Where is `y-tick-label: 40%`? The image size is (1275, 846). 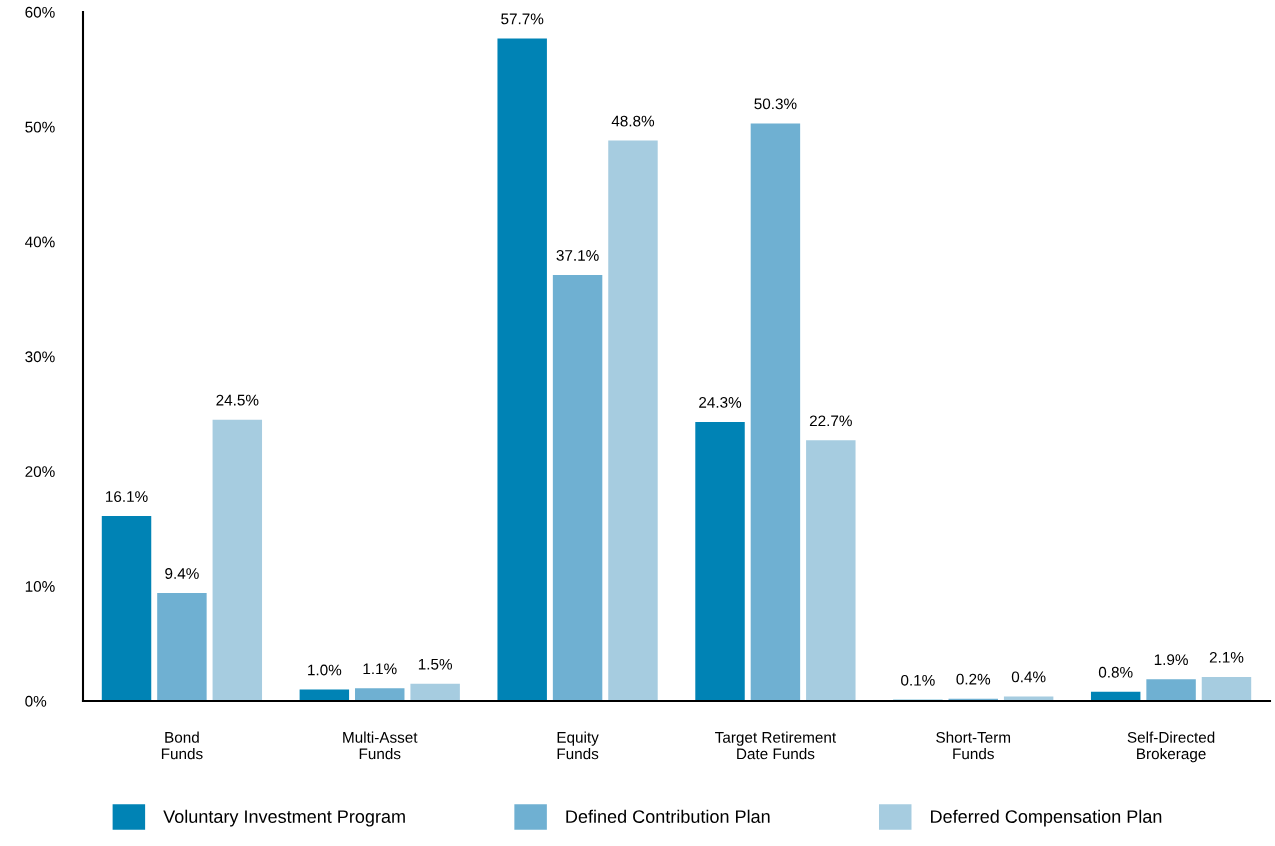
y-tick-label: 40% is located at coordinates (40, 242).